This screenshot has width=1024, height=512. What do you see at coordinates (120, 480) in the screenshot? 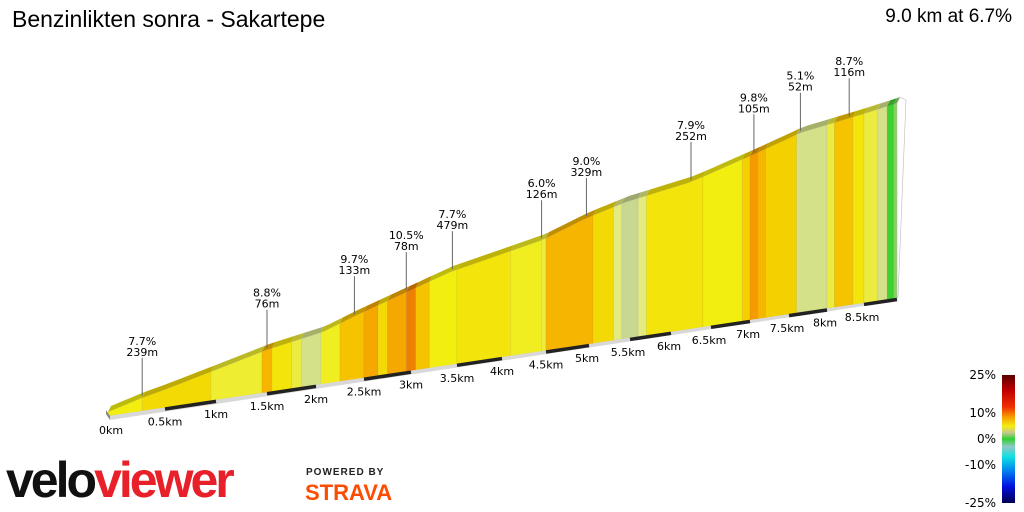
I see `veloviewer-logo: veloviewer` at bounding box center [120, 480].